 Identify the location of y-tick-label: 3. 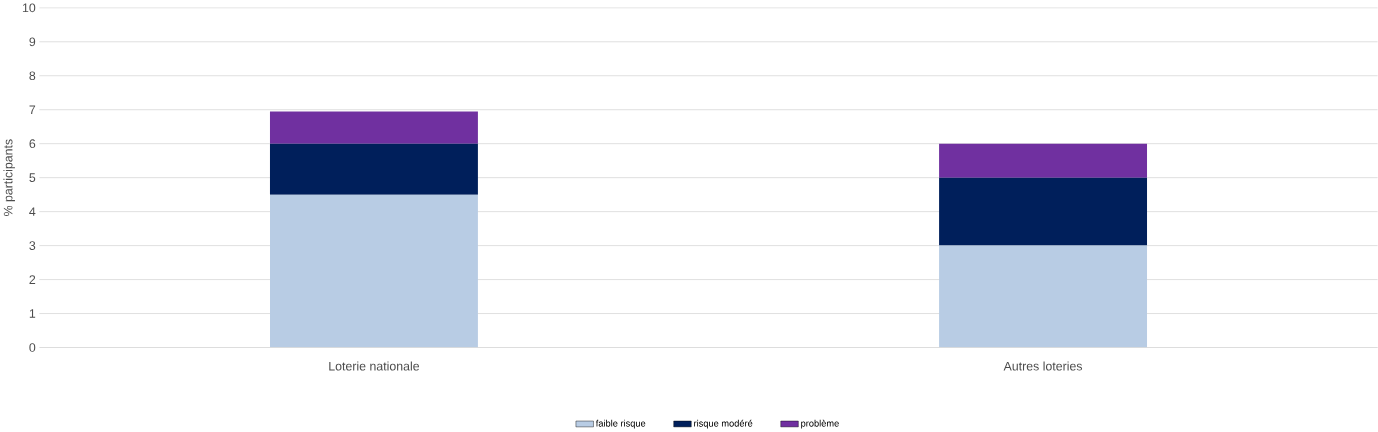
(32, 245).